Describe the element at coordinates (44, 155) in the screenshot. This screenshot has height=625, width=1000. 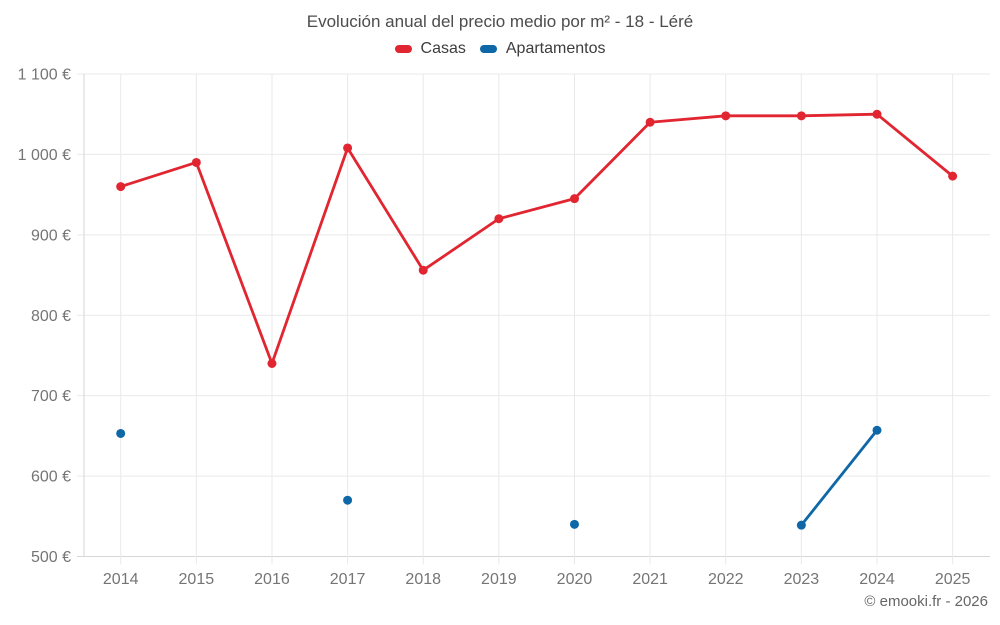
I see `y-tick-label: 1 000 €` at that location.